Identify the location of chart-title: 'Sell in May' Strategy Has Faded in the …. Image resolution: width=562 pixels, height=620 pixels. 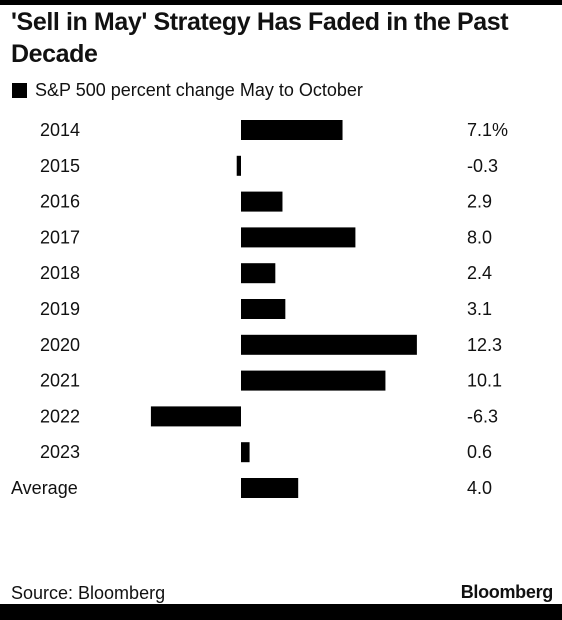
(260, 38).